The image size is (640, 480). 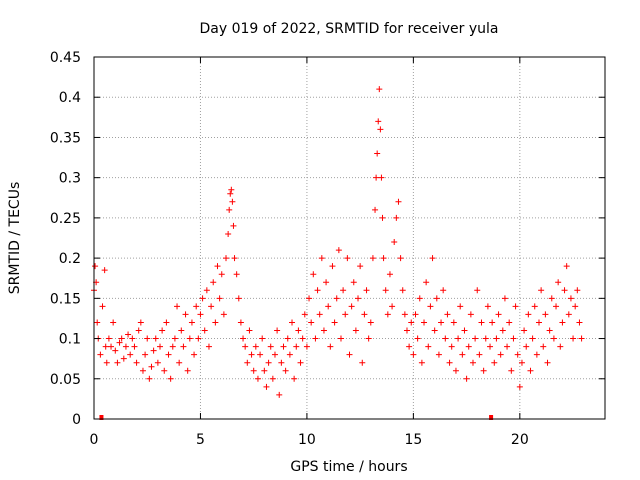 What do you see at coordinates (65, 58) in the screenshot?
I see `y-tick-label: 0.45` at bounding box center [65, 58].